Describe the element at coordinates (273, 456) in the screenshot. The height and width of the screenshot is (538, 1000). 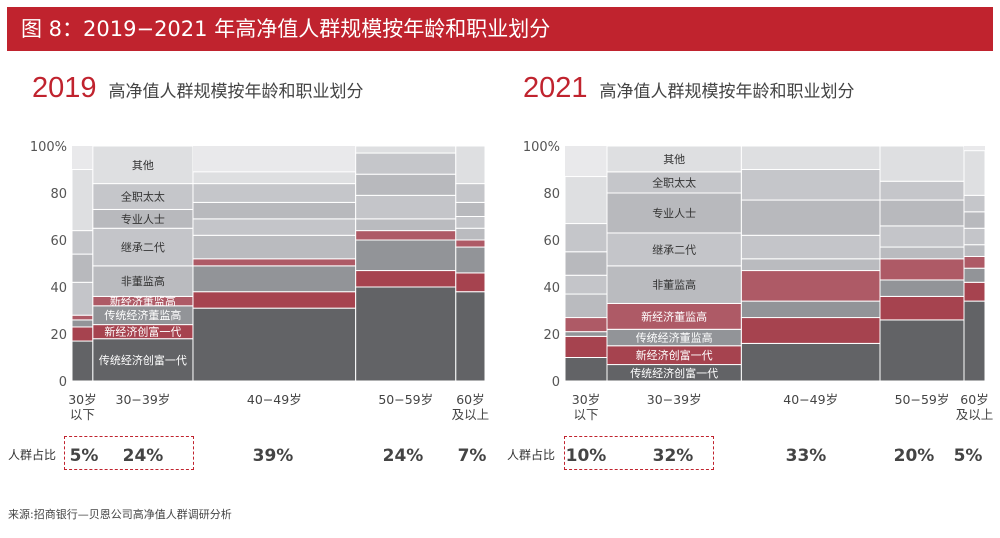
I see `share-value: 39%` at that location.